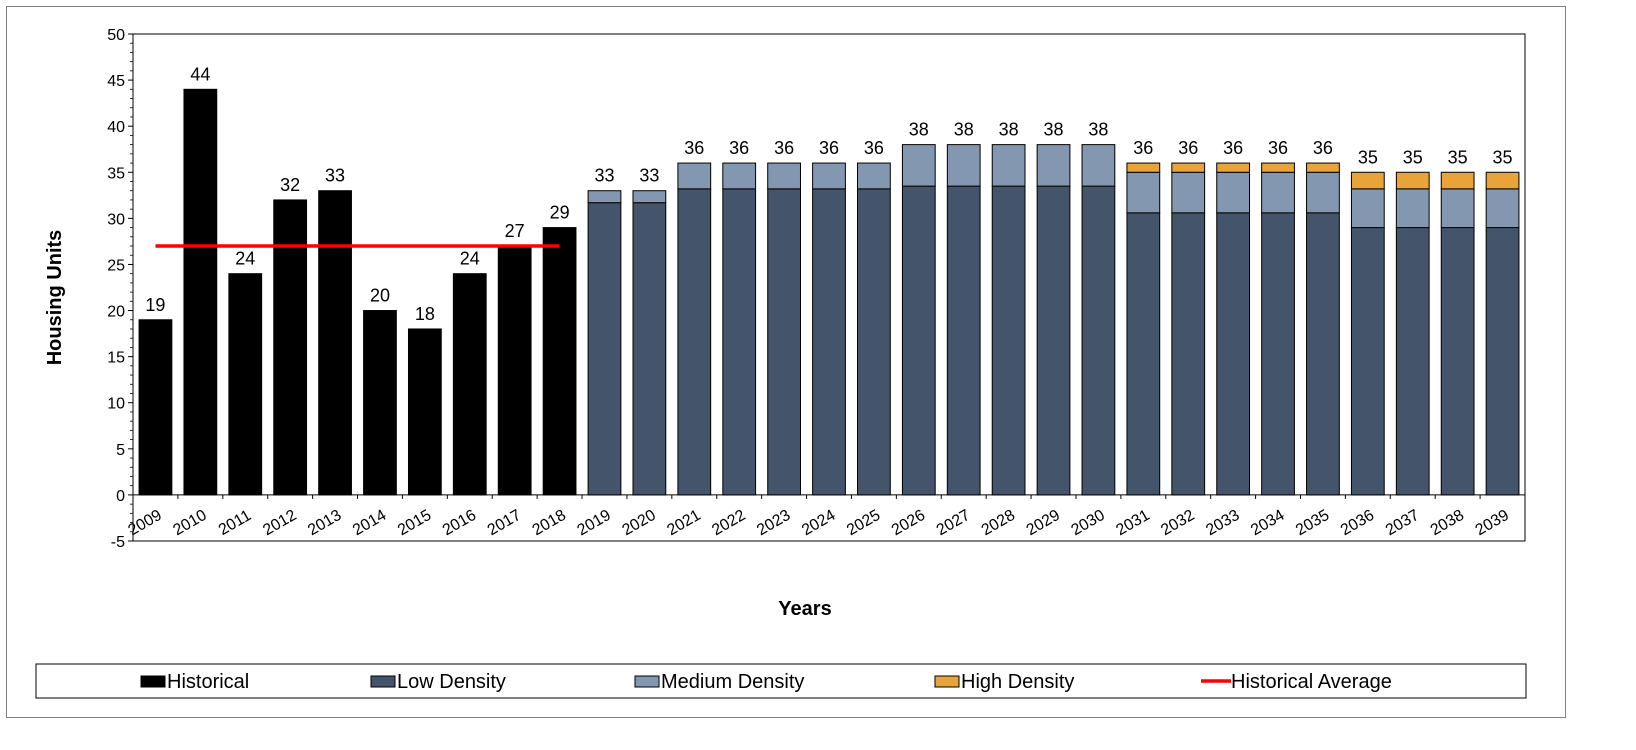 The image size is (1636, 750). What do you see at coordinates (425, 314) in the screenshot?
I see `bar-total-label: 18` at bounding box center [425, 314].